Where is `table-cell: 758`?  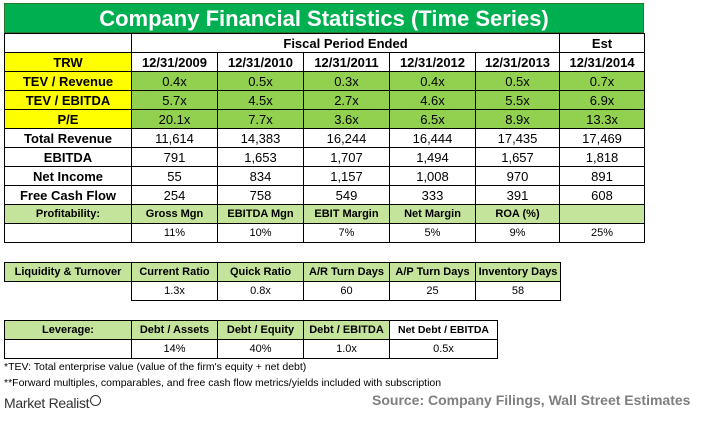
table-cell: 758 is located at coordinates (260, 195).